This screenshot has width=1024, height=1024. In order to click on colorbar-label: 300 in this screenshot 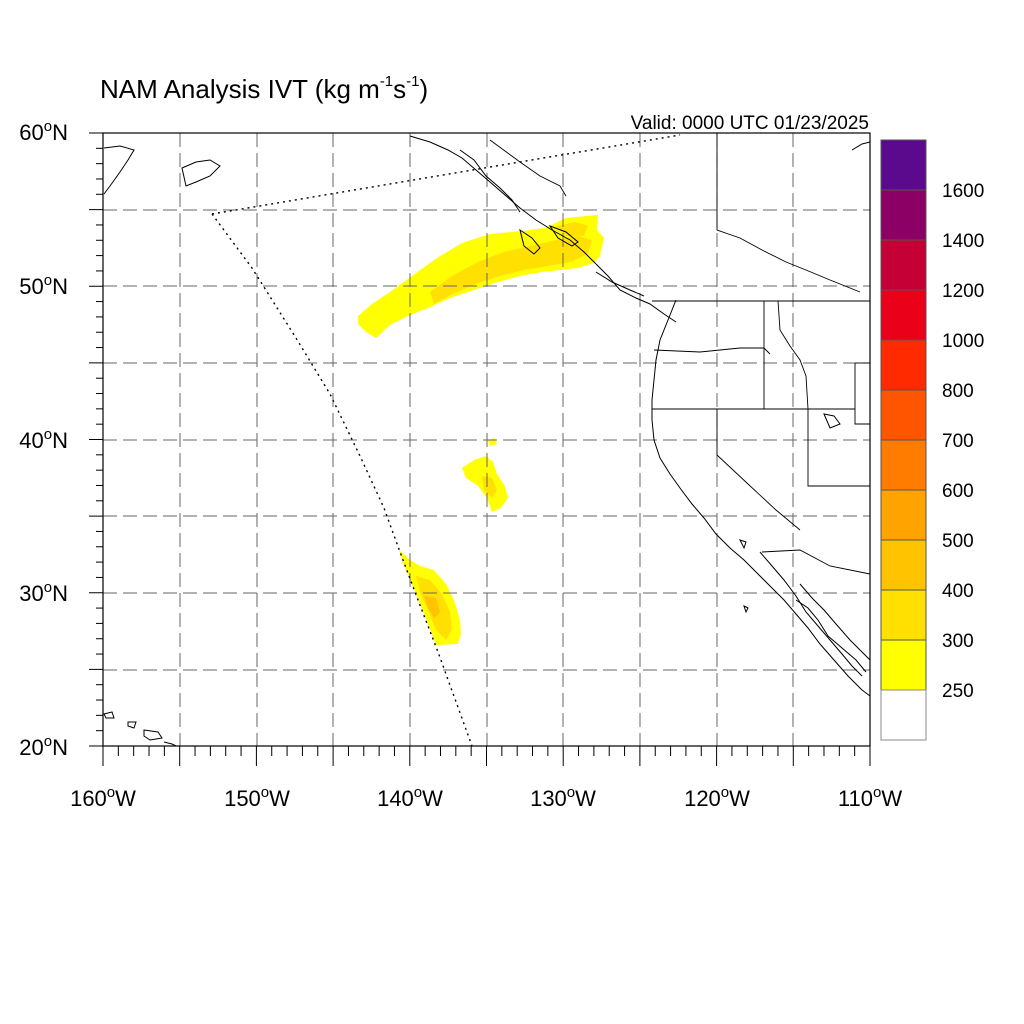, I will do `click(958, 641)`.